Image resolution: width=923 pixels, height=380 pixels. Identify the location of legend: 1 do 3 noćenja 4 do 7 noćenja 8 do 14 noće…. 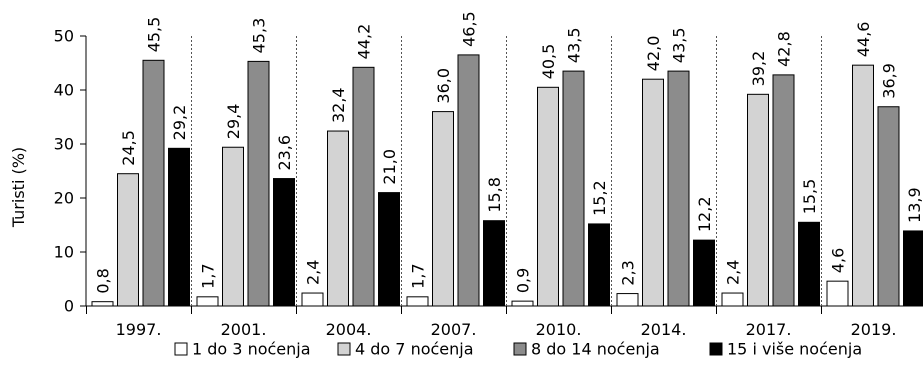
(518, 349).